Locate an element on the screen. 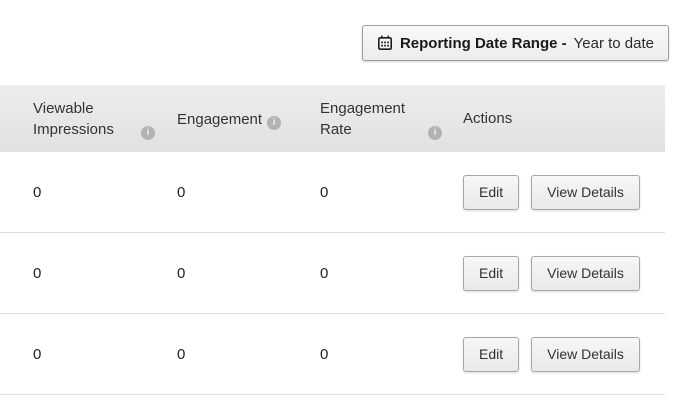  date-range-label: Reporting Date Range - is located at coordinates (483, 43).